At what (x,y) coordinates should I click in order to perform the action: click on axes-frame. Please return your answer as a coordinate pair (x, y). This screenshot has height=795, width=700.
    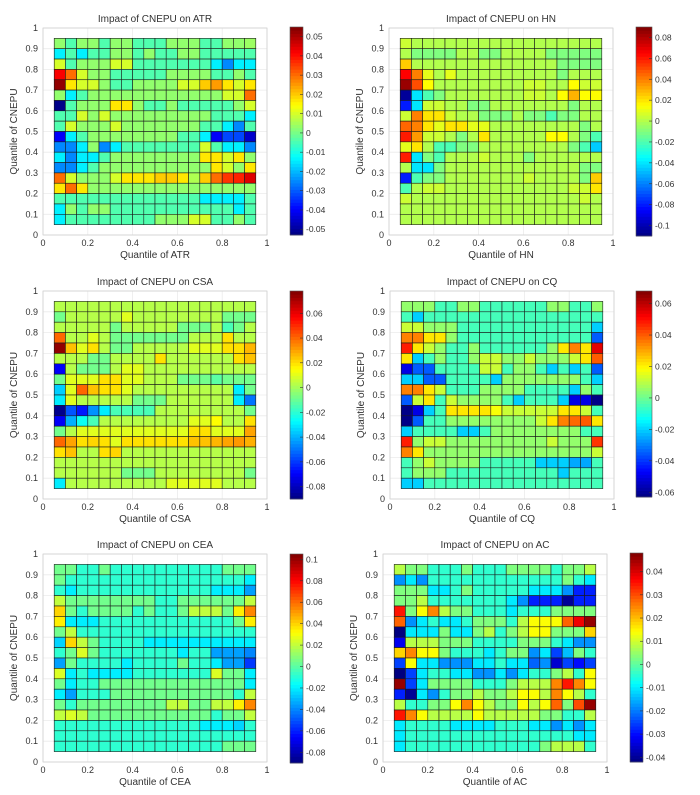
    Looking at the image, I should click on (501, 131).